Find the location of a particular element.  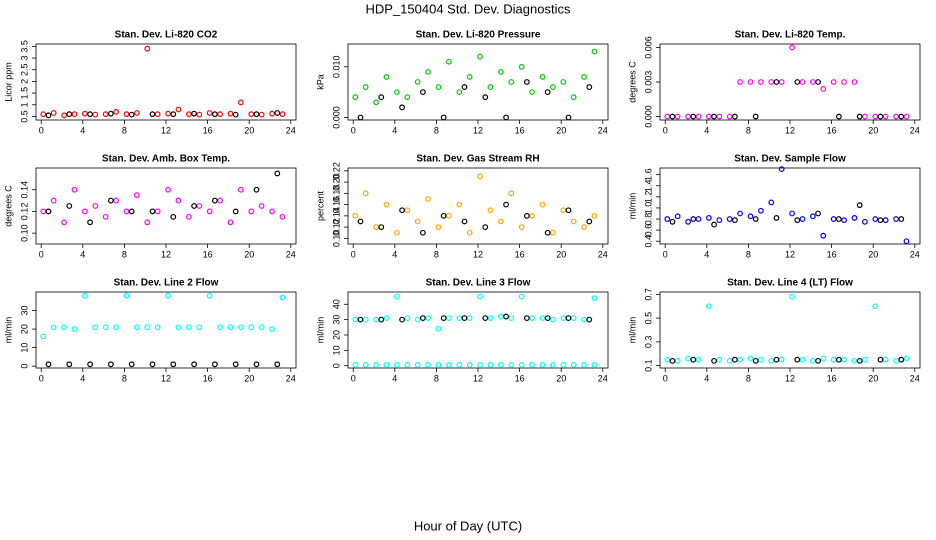

y-tick-label: 1.6 is located at coordinates (648, 174).